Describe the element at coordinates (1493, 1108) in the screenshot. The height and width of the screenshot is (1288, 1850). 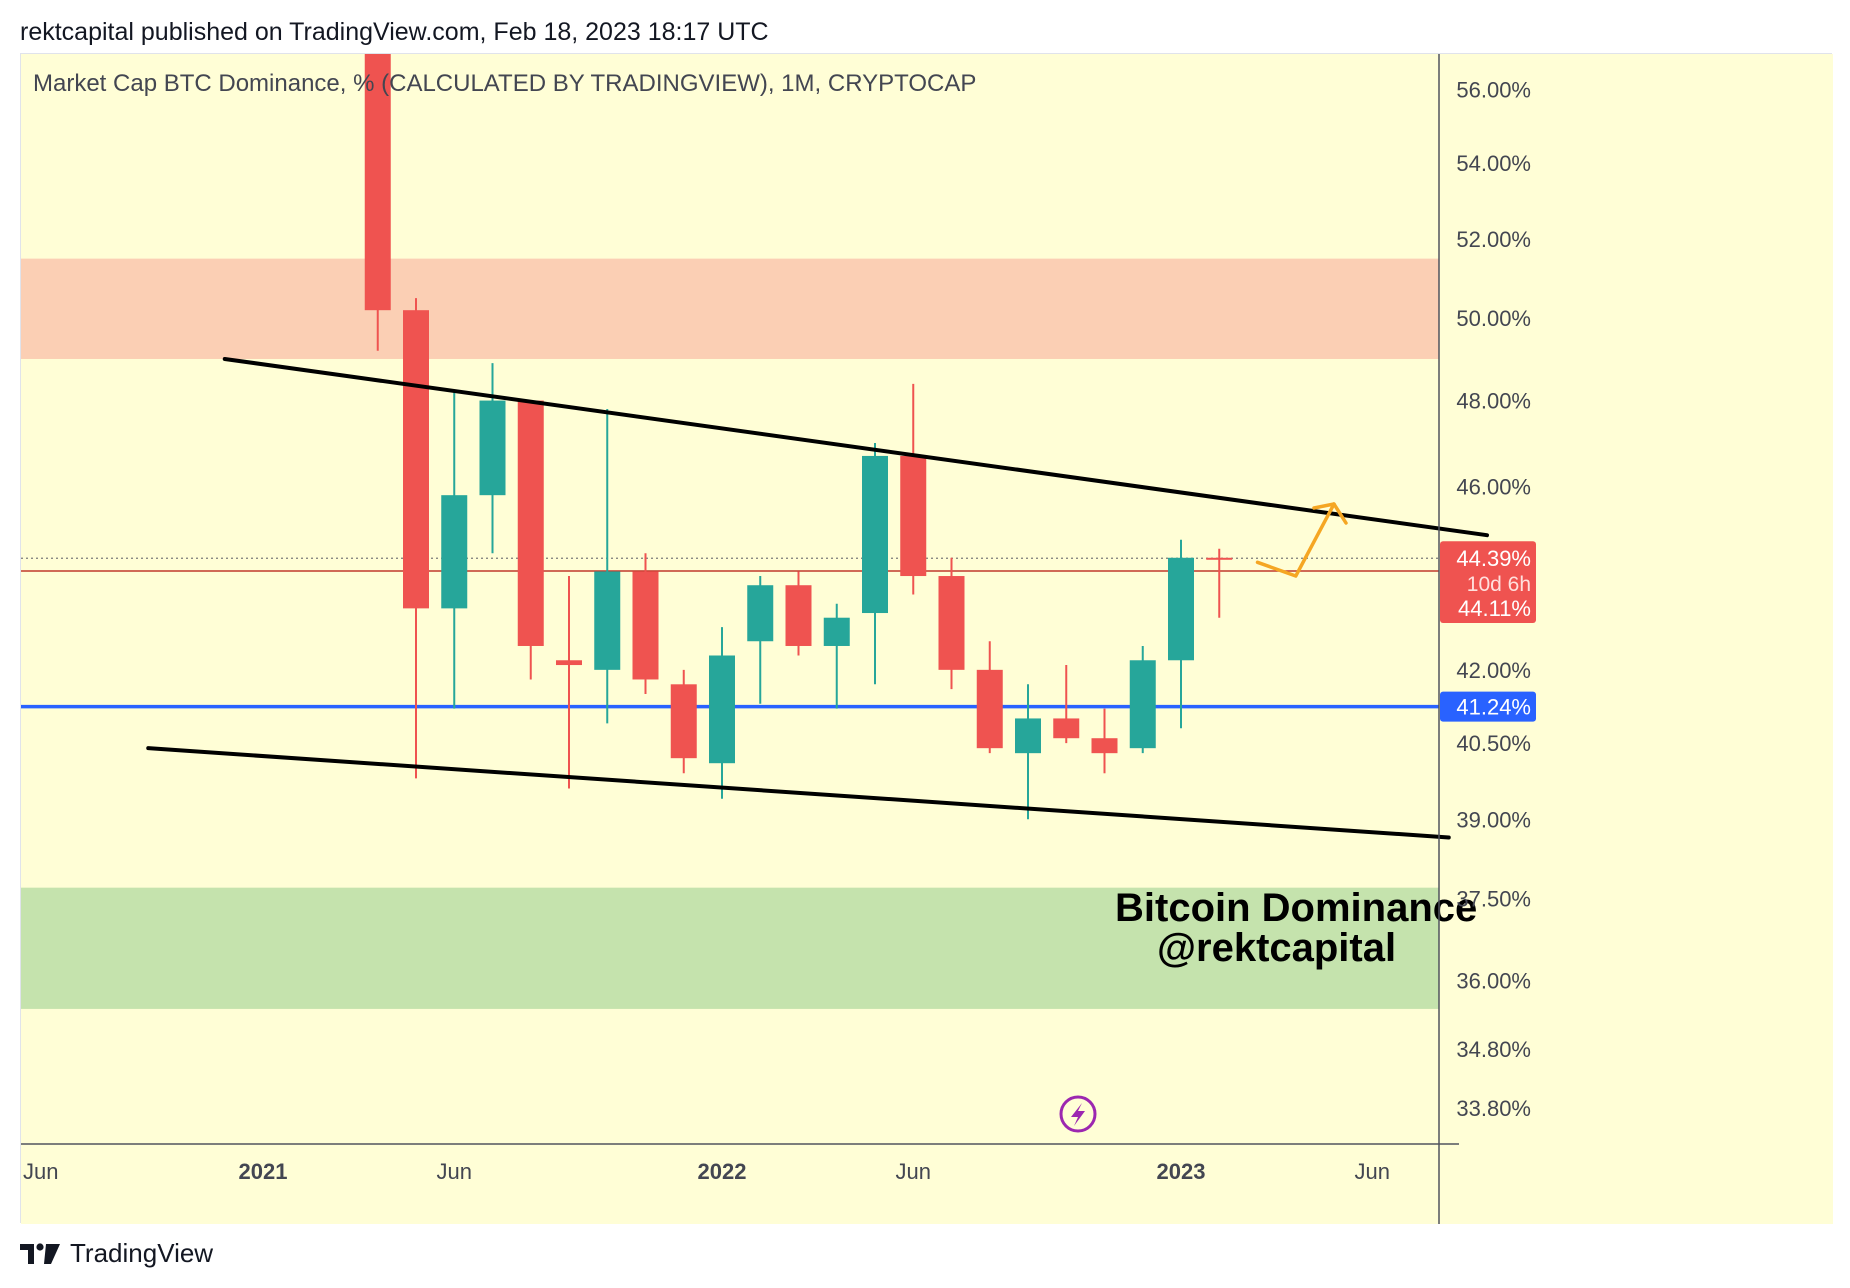
I see `y-tick-label: 33.80%` at that location.